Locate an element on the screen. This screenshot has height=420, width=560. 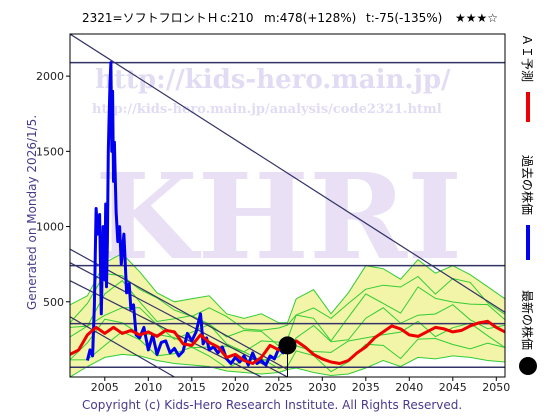
y-tick-label: 1500 is located at coordinates (50, 151).